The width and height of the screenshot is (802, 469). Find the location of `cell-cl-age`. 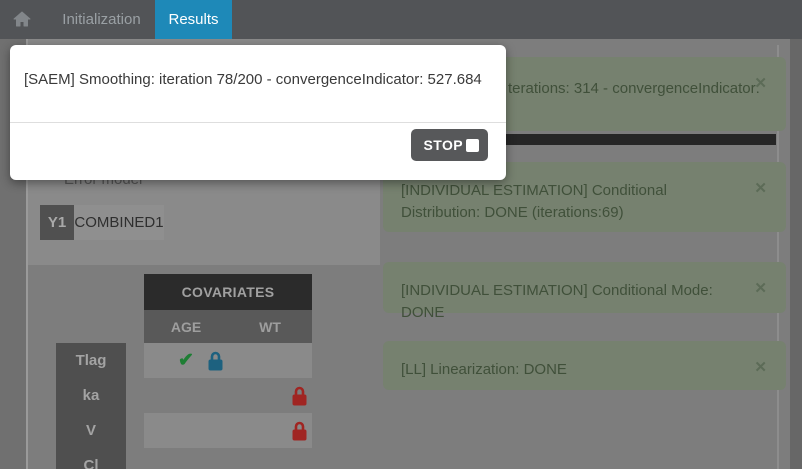

cell-cl-age is located at coordinates (186, 458).